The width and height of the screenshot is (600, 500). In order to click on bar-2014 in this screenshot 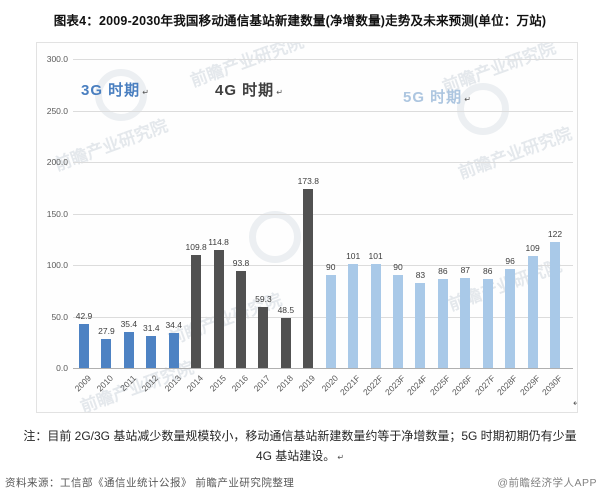, I will do `click(196, 311)`.